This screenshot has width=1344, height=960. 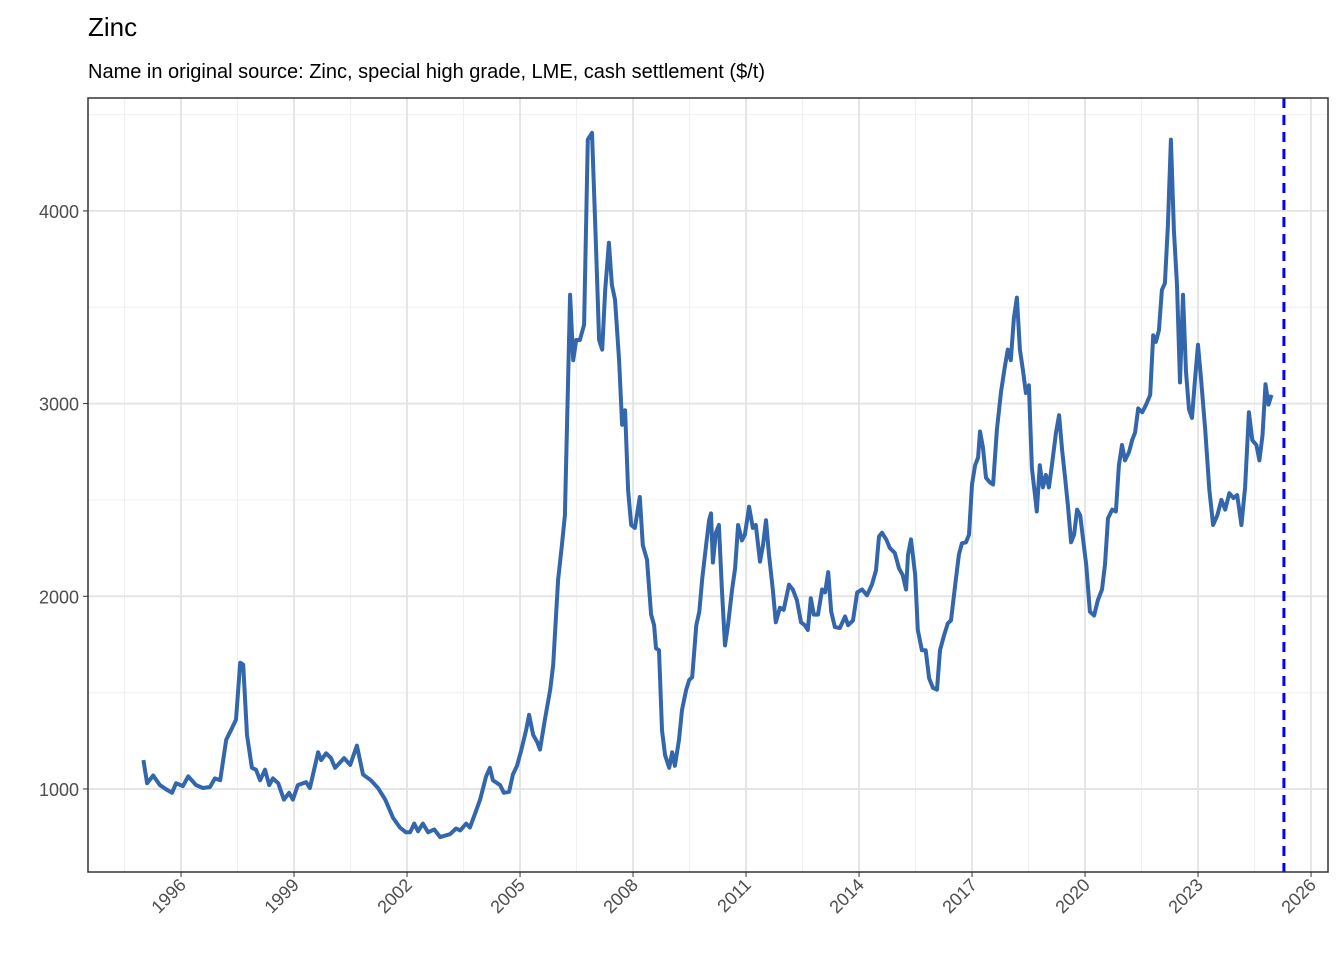 What do you see at coordinates (620, 896) in the screenshot?
I see `x-tick-label: 2008` at bounding box center [620, 896].